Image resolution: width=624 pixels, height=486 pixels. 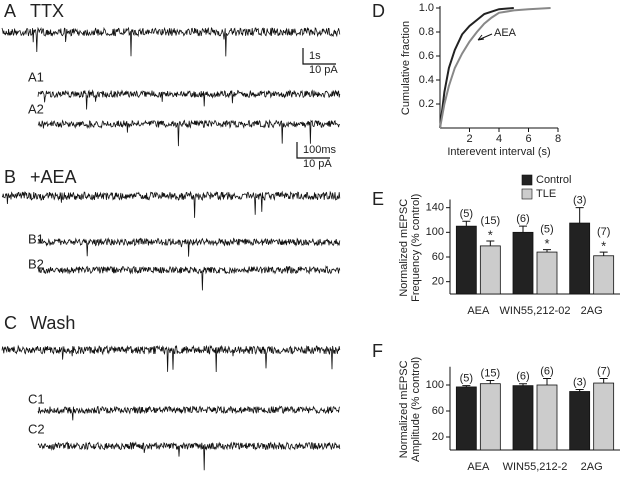 I want to click on trace-label: Wash, so click(x=52, y=323).